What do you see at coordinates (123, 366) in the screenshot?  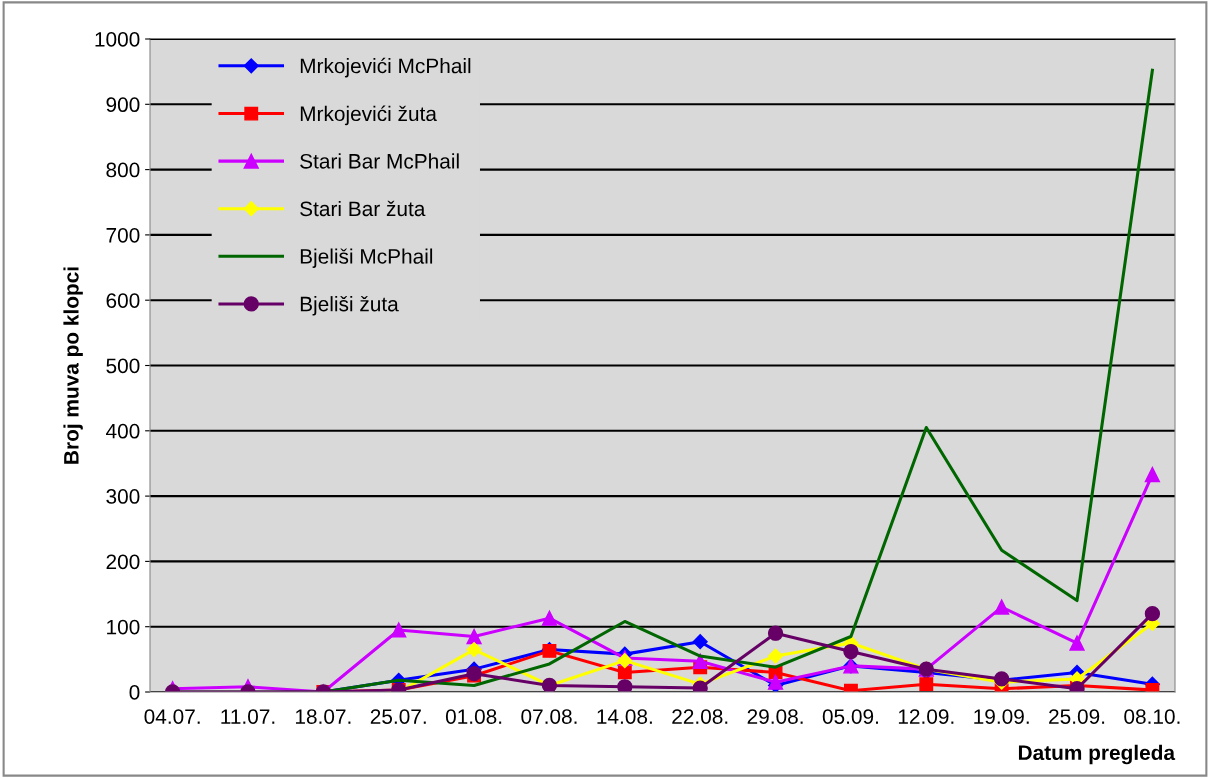 I see `y-tick-label: 500` at bounding box center [123, 366].